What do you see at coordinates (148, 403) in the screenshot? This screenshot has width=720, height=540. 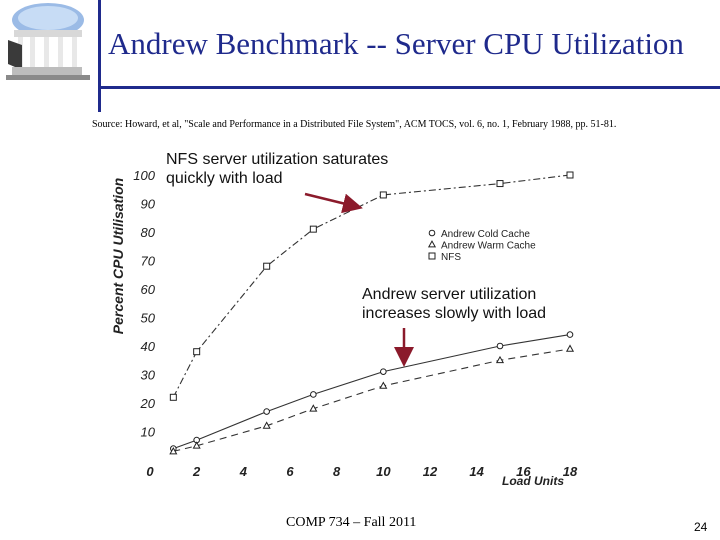 I see `y-tick-label: 20` at bounding box center [148, 403].